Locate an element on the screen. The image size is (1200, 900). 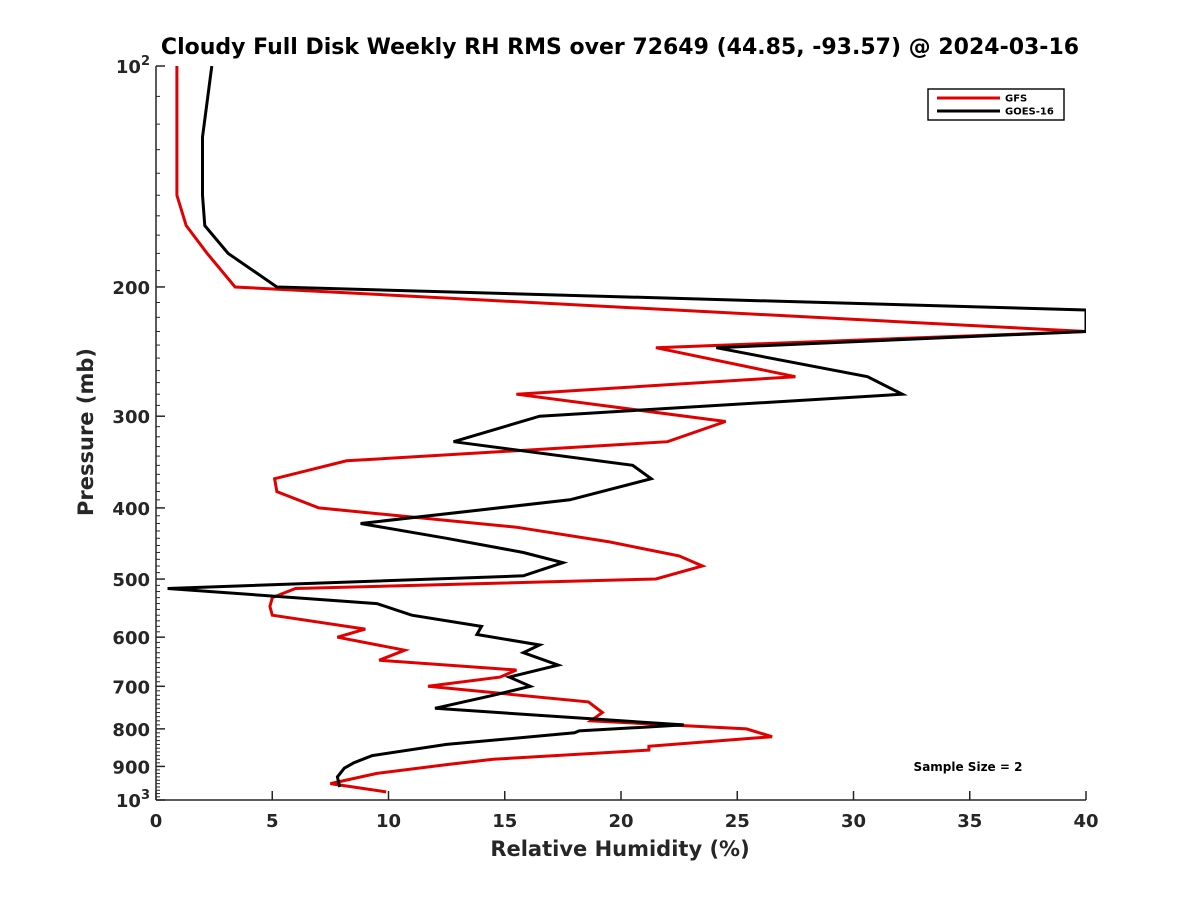
sample-size-annotation: Sample Size = 2 is located at coordinates (968, 767).